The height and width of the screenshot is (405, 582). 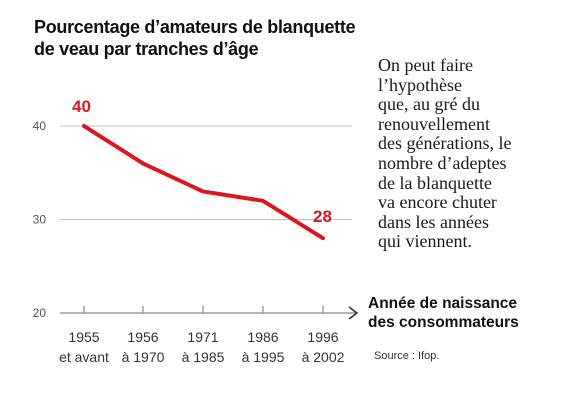 What do you see at coordinates (442, 303) in the screenshot?
I see `x-axis-title-line-1: Année de naissance` at bounding box center [442, 303].